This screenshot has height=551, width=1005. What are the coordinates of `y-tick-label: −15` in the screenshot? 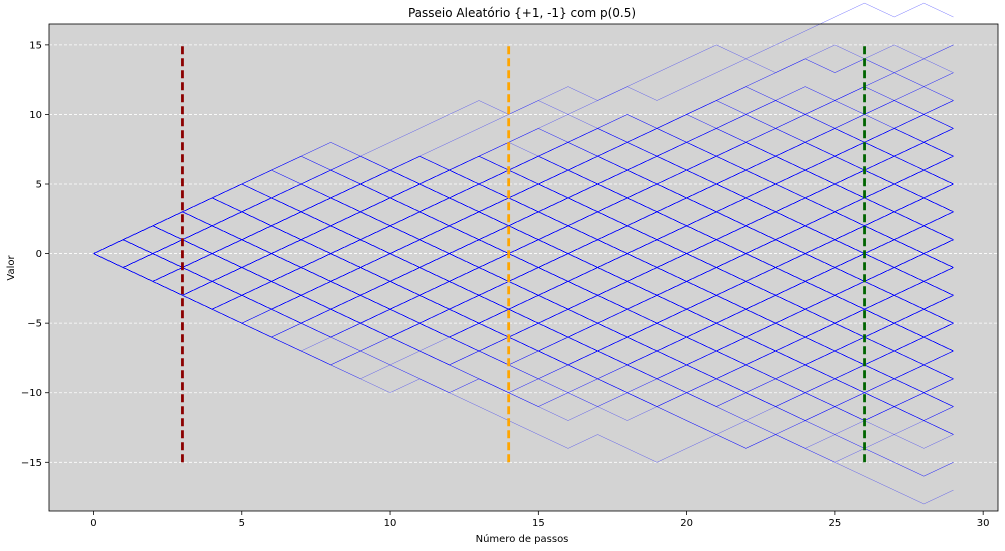 It's located at (31, 463).